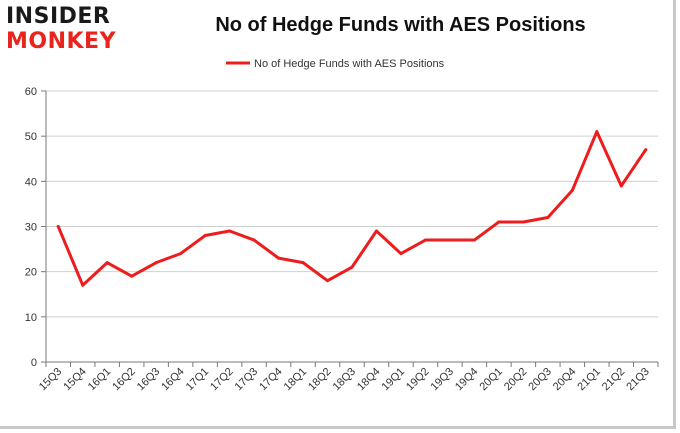 This screenshot has width=680, height=433. Describe the element at coordinates (132, 276) in the screenshot. I see `data-point-16Q2` at that location.